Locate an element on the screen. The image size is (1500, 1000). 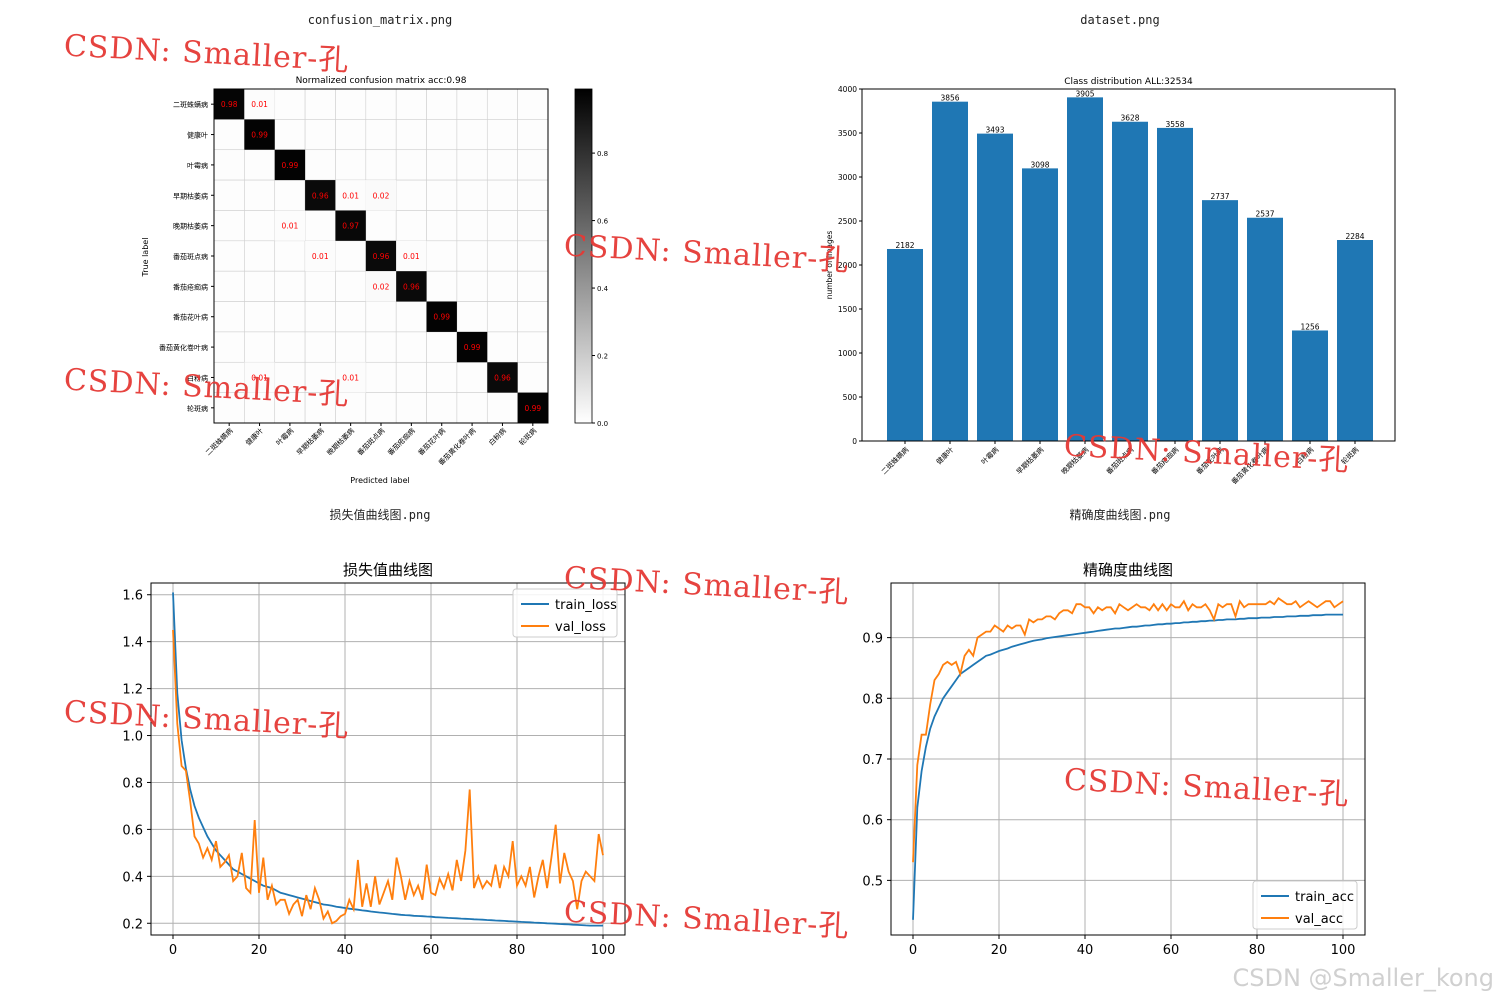
bar-value-label: 3856 is located at coordinates (949, 98).